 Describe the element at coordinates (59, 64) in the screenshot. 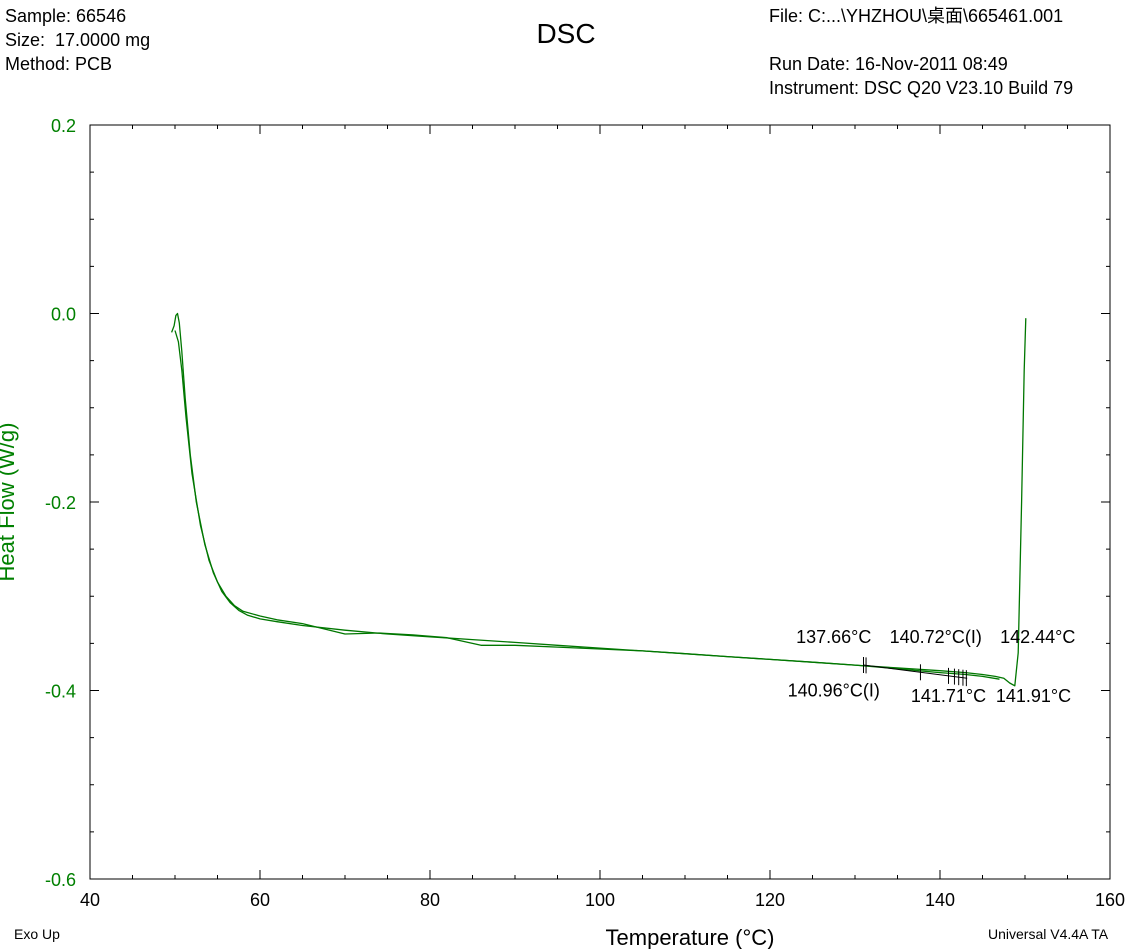

I see `method-label: Method: PCB` at that location.